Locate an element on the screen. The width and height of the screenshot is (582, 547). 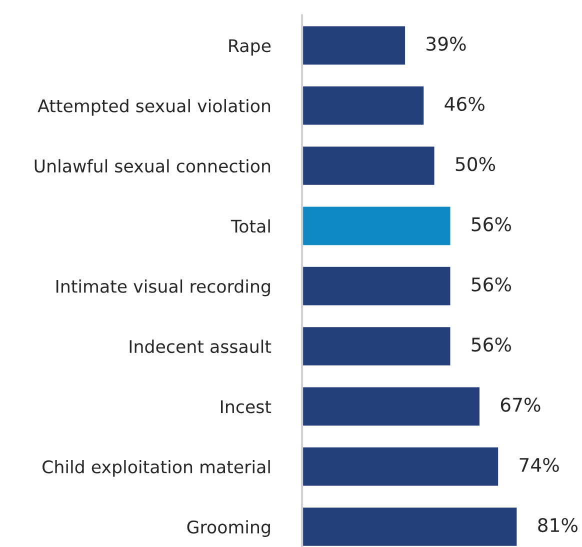
data-label: 39% is located at coordinates (446, 43).